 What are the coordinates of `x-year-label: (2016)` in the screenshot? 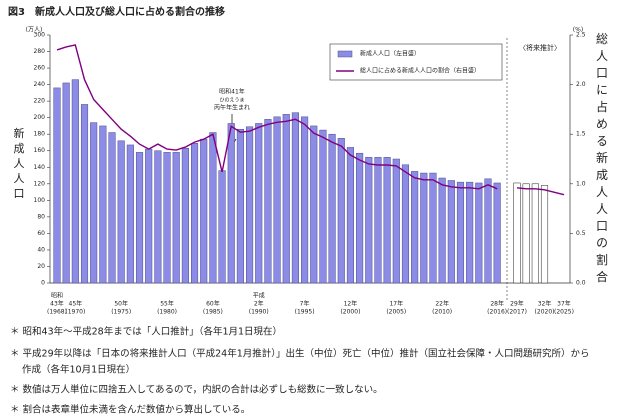 It's located at (497, 312).